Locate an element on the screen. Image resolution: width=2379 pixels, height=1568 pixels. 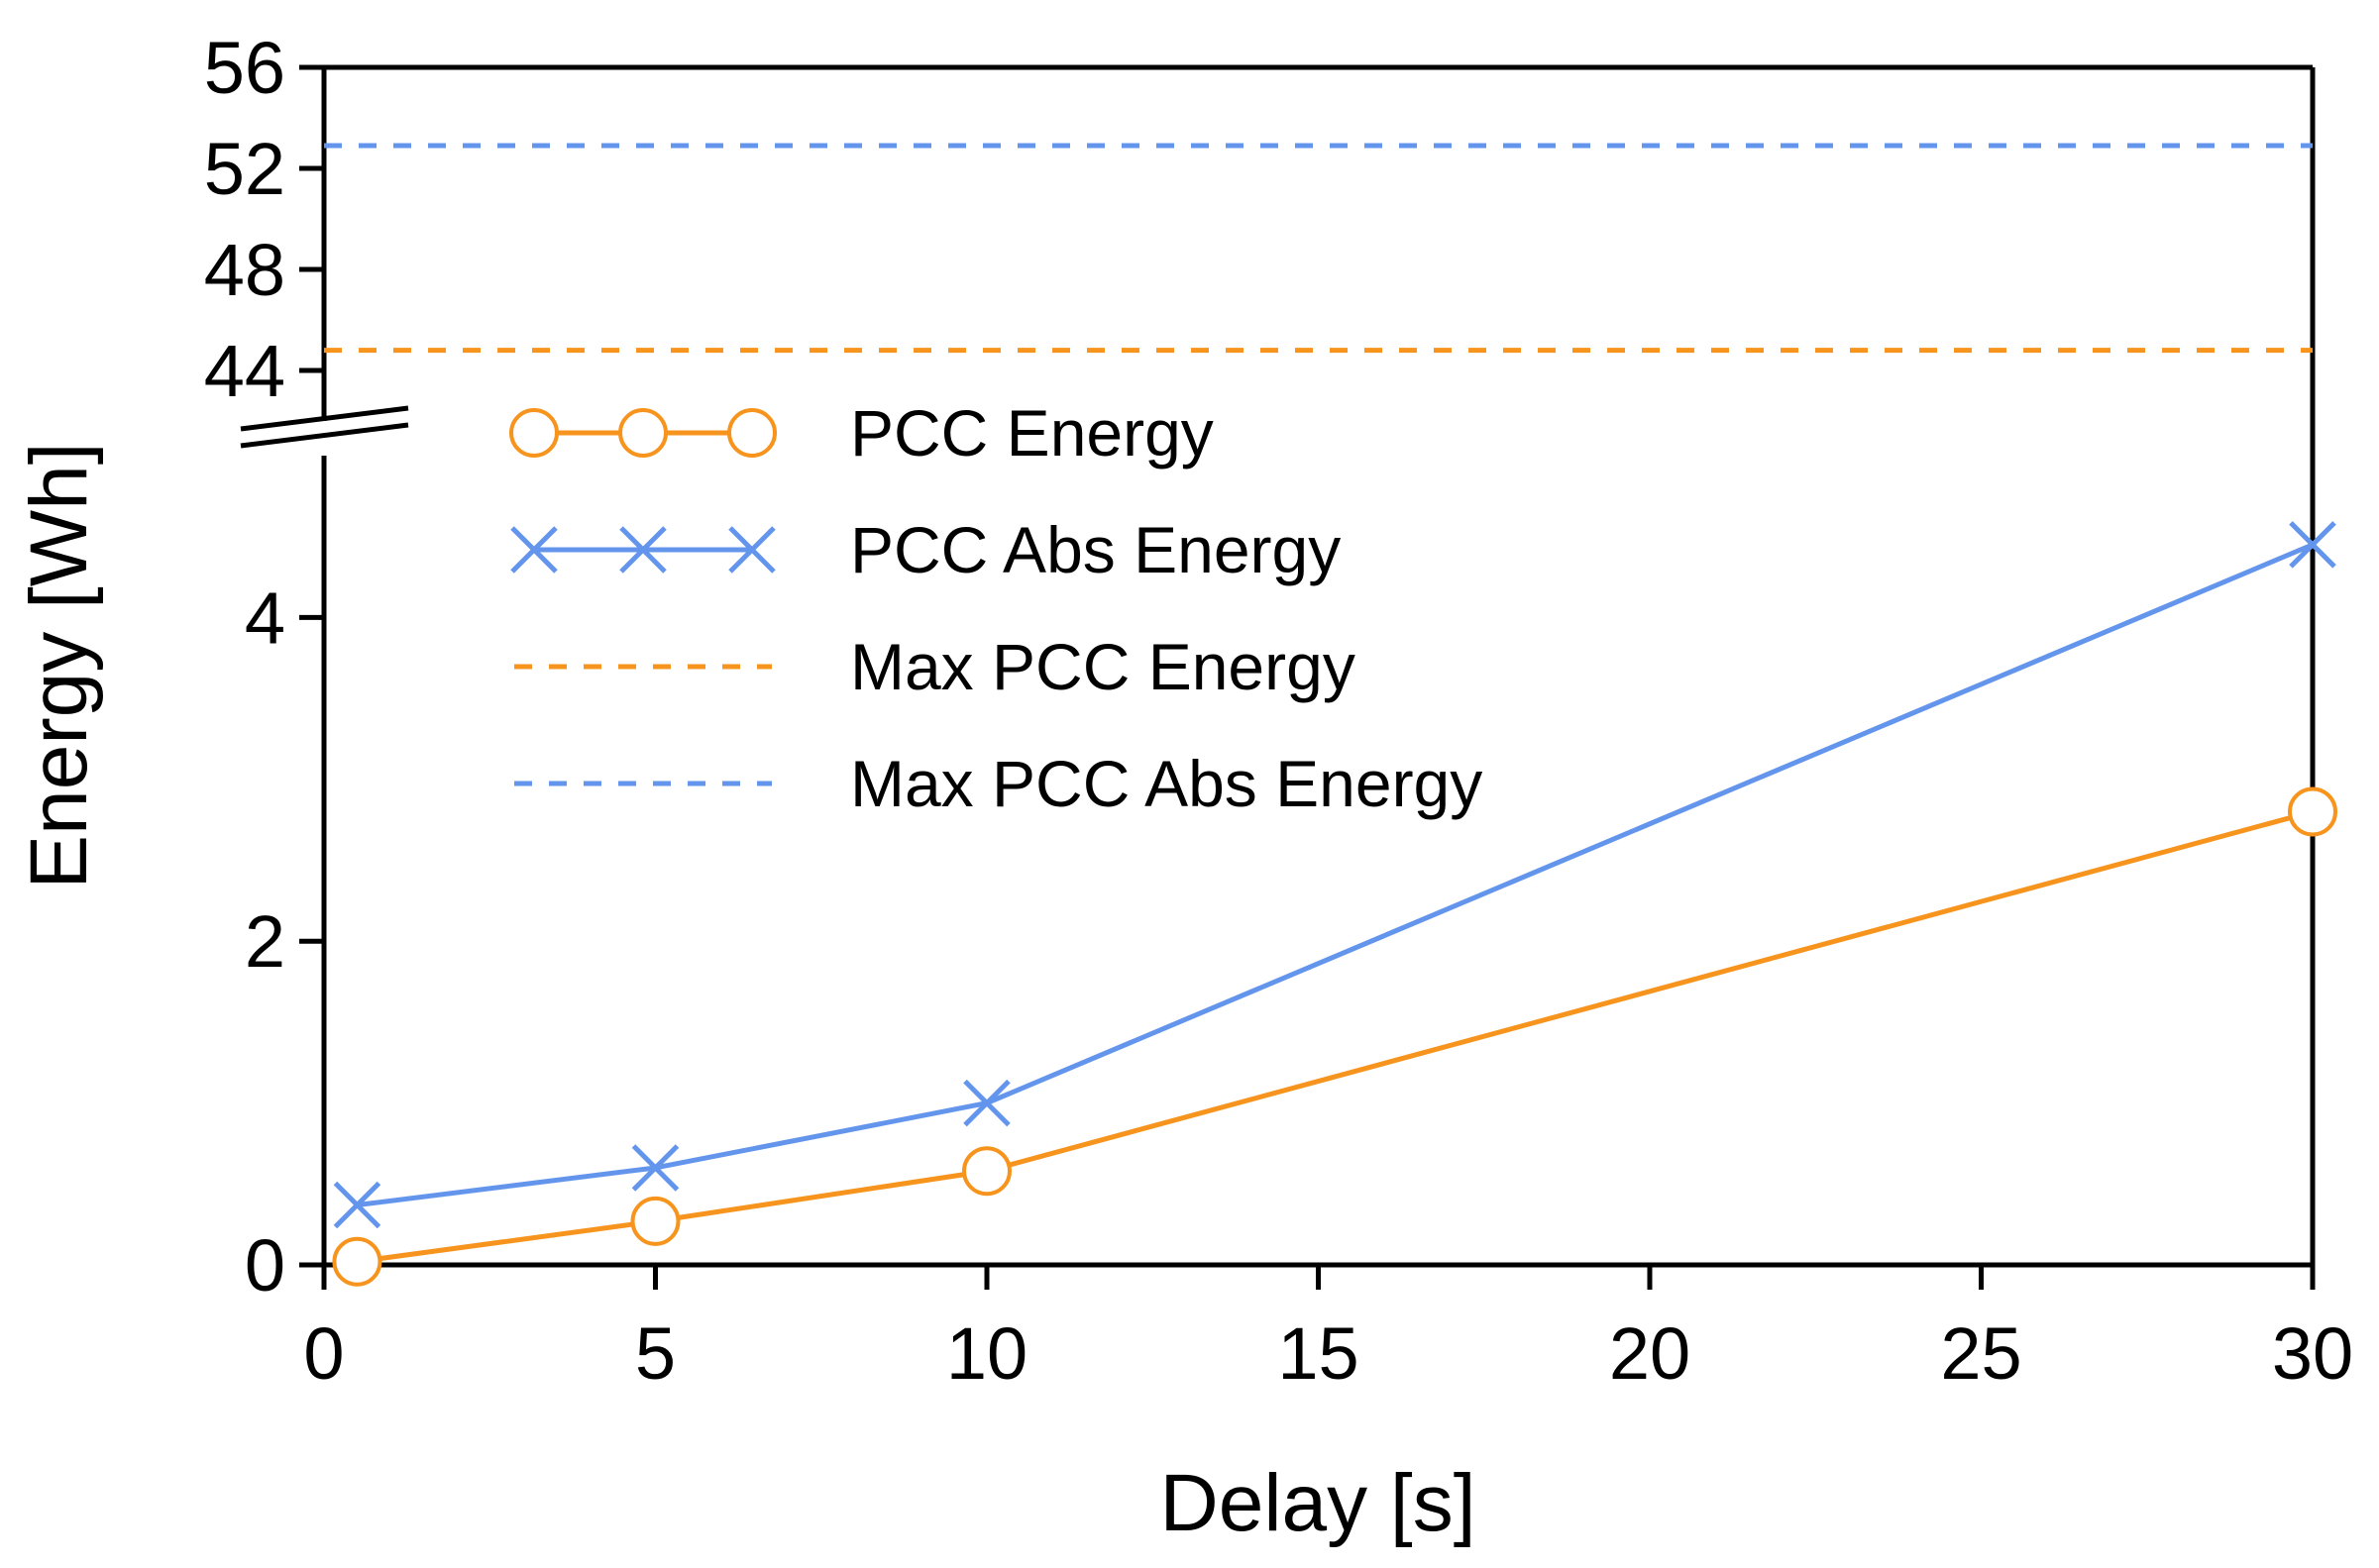
legend-item-max-pcc-abs-energy: Max PCC Abs Energy is located at coordinates (998, 783).